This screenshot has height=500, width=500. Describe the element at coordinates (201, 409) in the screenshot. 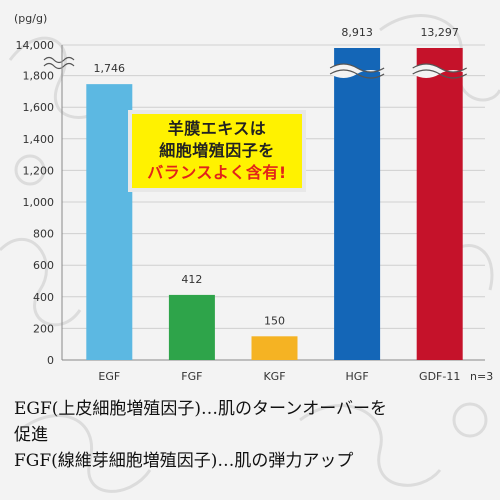

I see `caption-egf: EGF(上皮細胞増殖因子)…肌のターンオーバーを` at that location.